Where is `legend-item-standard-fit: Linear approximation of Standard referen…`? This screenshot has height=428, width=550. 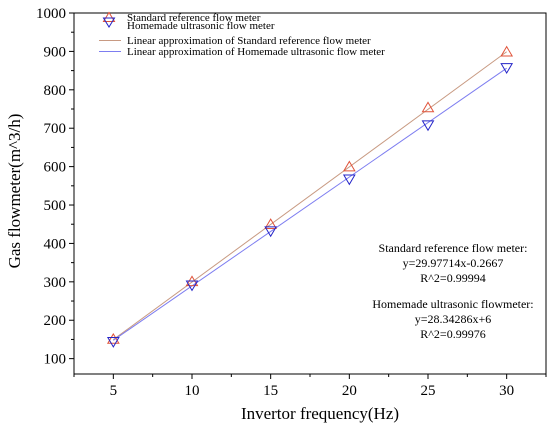
legend-item-standard-fit: Linear approximation of Standard referen… is located at coordinates (235, 41).